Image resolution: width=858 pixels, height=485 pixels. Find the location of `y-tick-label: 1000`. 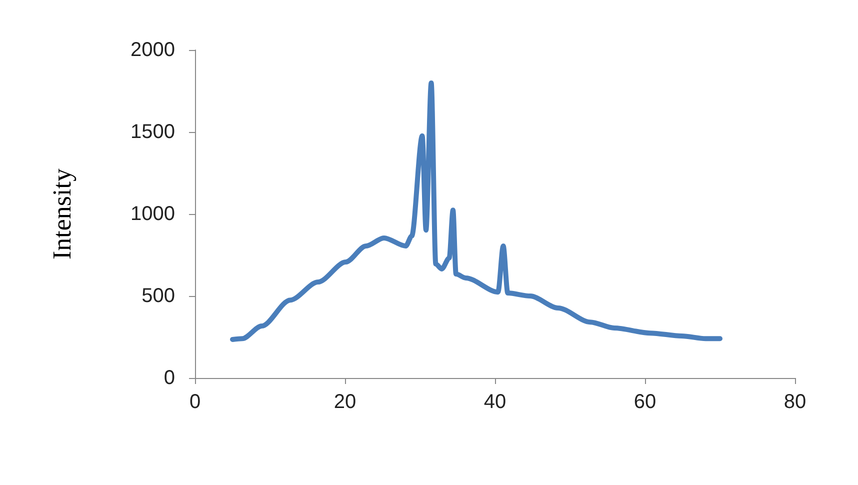

y-tick-label: 1000 is located at coordinates (152, 214).